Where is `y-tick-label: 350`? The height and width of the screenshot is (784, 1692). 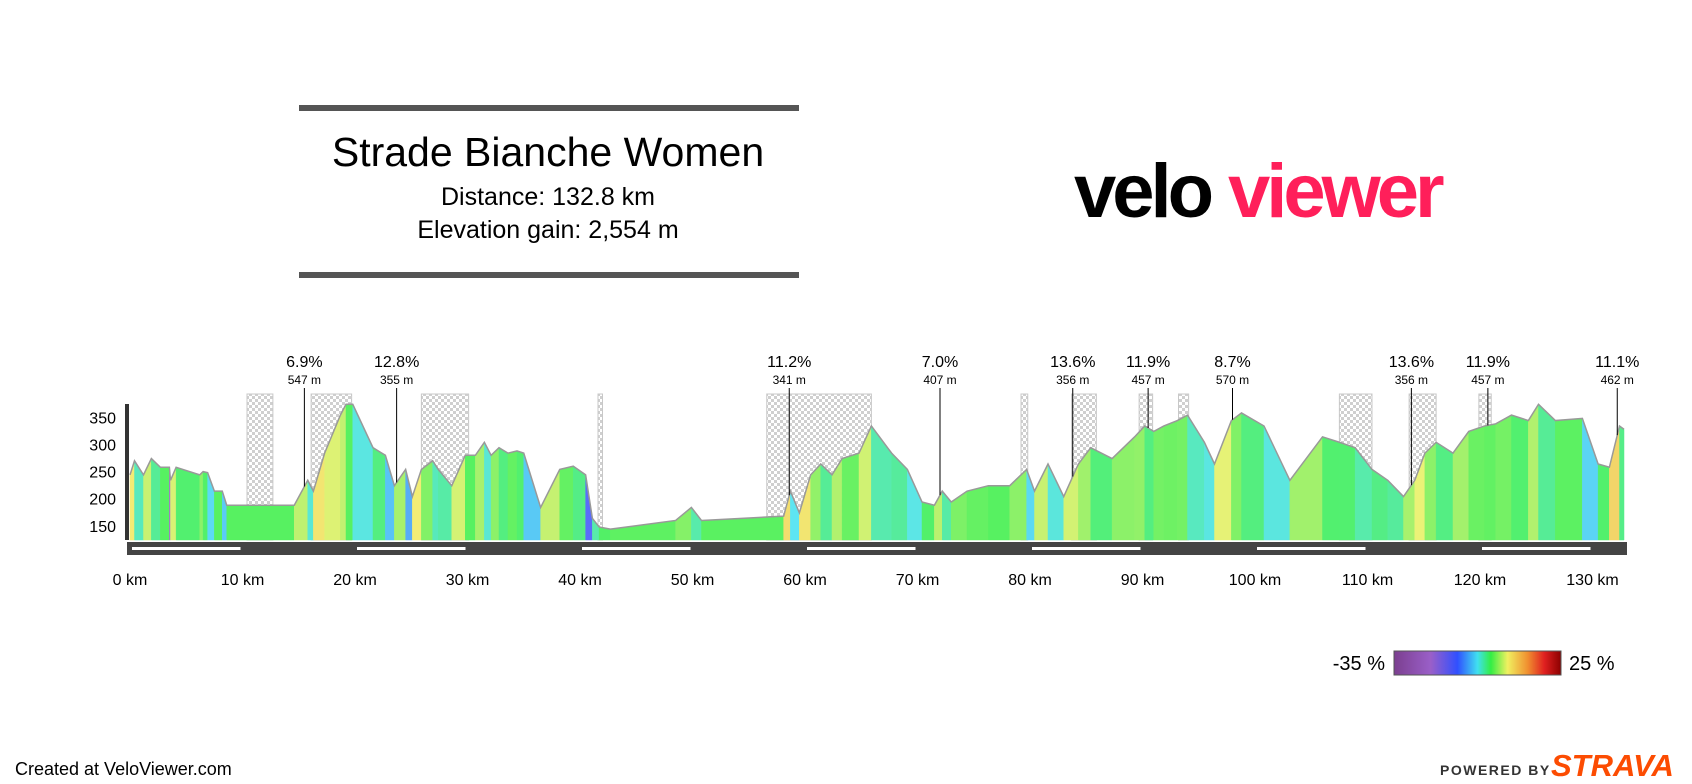
y-tick-label: 350 is located at coordinates (102, 418).